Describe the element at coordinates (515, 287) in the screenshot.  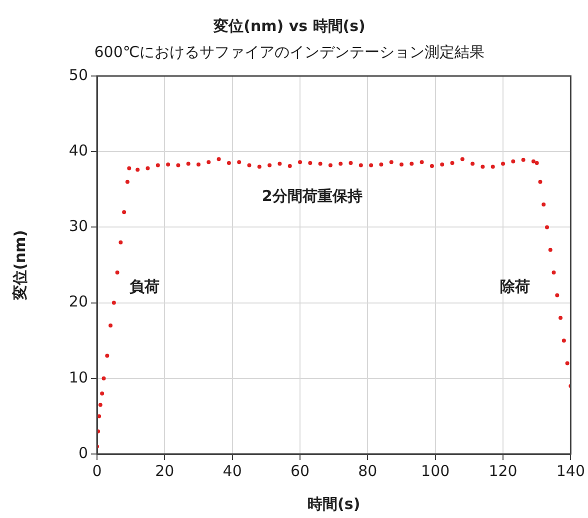
I see `annotation: 除荷` at that location.